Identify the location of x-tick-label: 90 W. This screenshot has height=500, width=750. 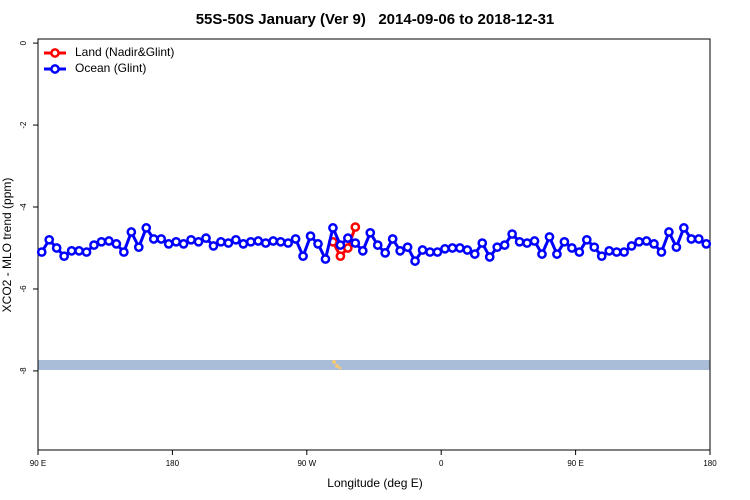
(306, 463).